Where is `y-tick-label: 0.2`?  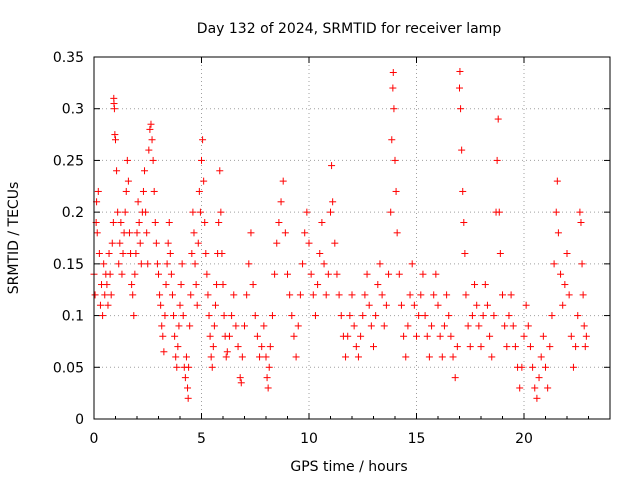
y-tick-label: 0.2 is located at coordinates (73, 213).